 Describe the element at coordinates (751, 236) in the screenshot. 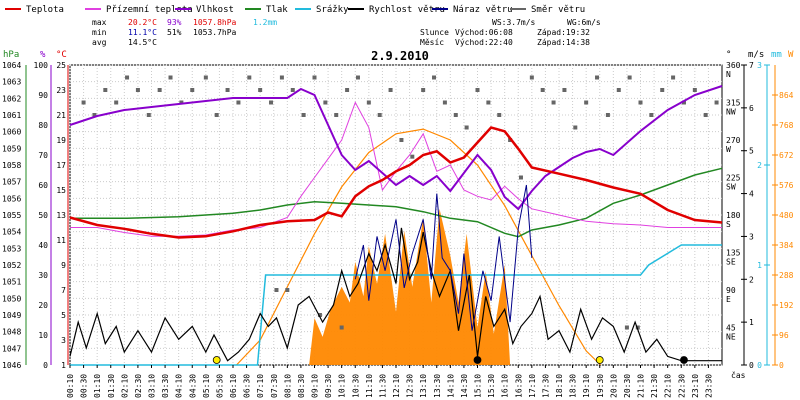

I see `tick-label-ms: 3` at that location.